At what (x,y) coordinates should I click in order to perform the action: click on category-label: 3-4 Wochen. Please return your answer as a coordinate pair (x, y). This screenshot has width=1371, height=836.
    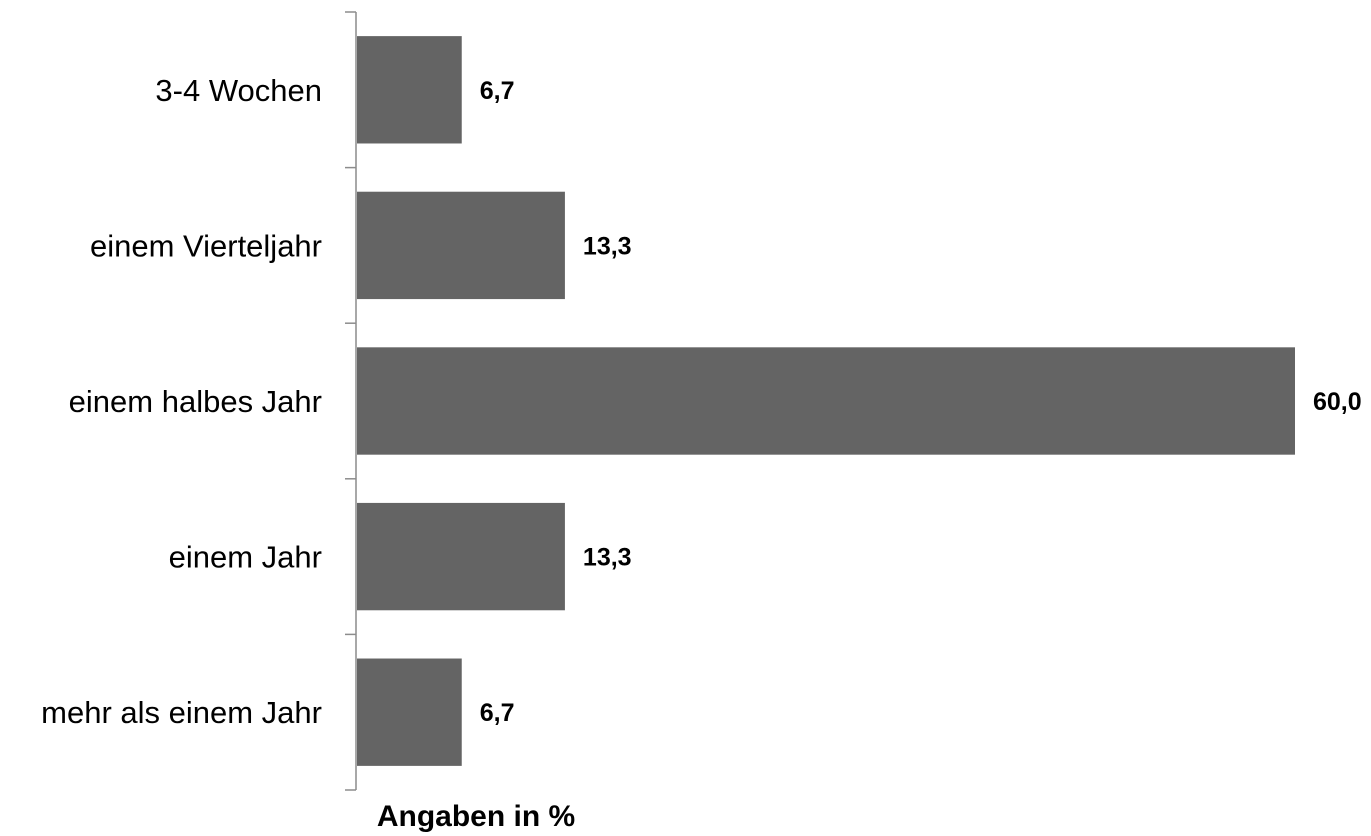
    Looking at the image, I should click on (238, 90).